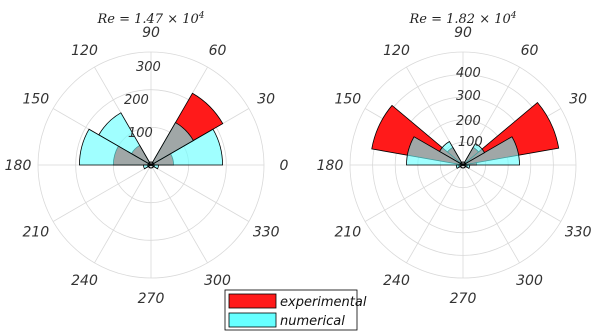  What do you see at coordinates (462, 19) in the screenshot?
I see `chart-title: Re = 1.82 × 104` at bounding box center [462, 19].